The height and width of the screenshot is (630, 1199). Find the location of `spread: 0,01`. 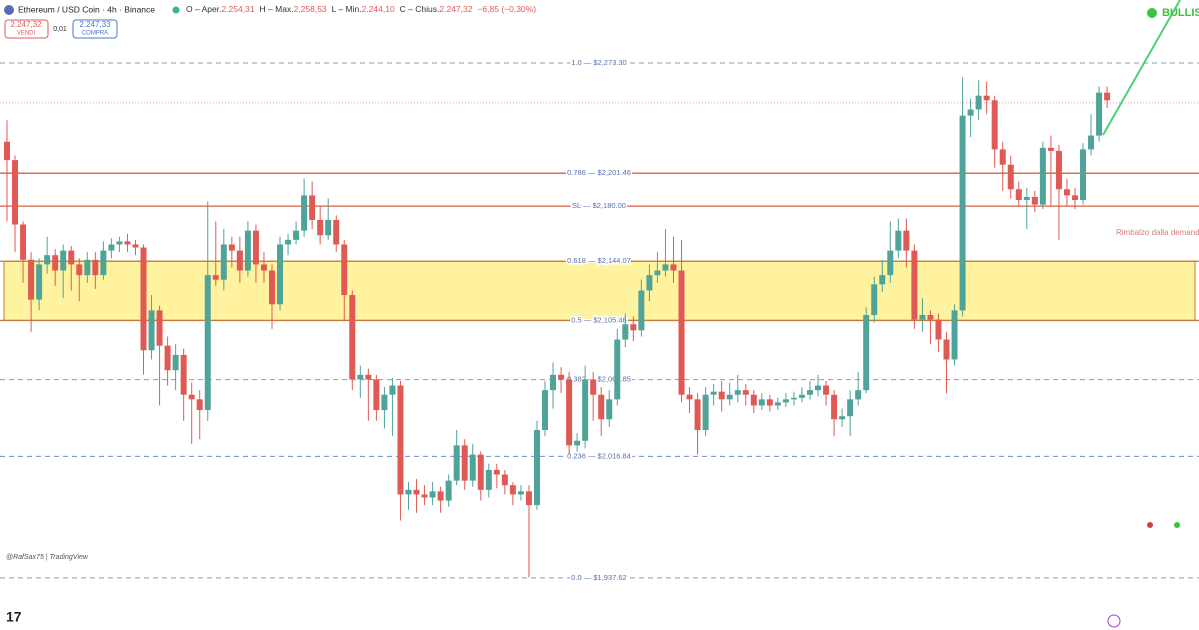

spread: 0,01 is located at coordinates (60, 29).